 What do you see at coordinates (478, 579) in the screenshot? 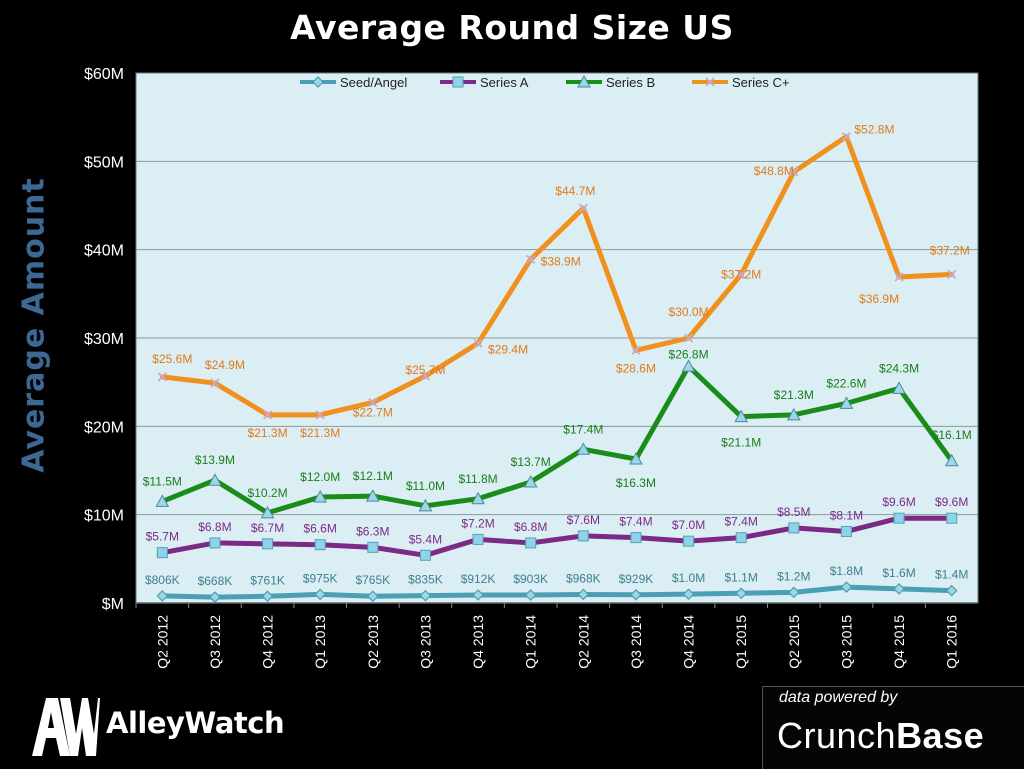
I see `data-label: $912K` at bounding box center [478, 579].